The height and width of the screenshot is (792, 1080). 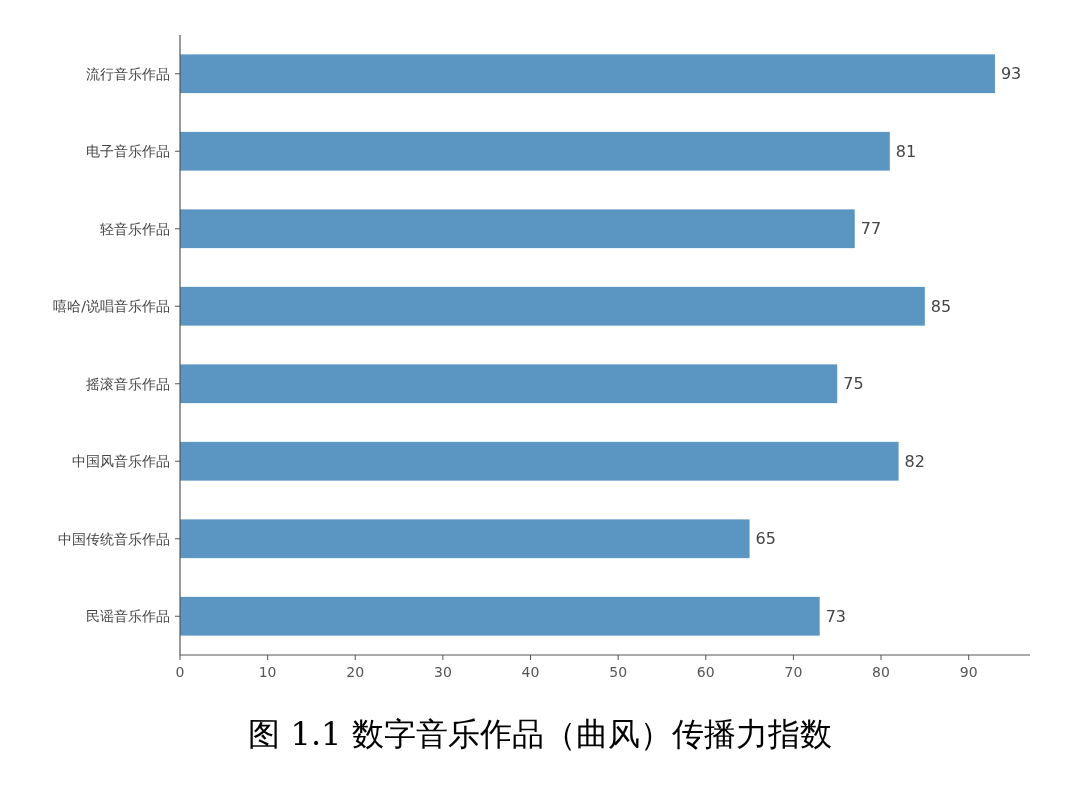 I want to click on x-tick-label: 60, so click(x=705, y=672).